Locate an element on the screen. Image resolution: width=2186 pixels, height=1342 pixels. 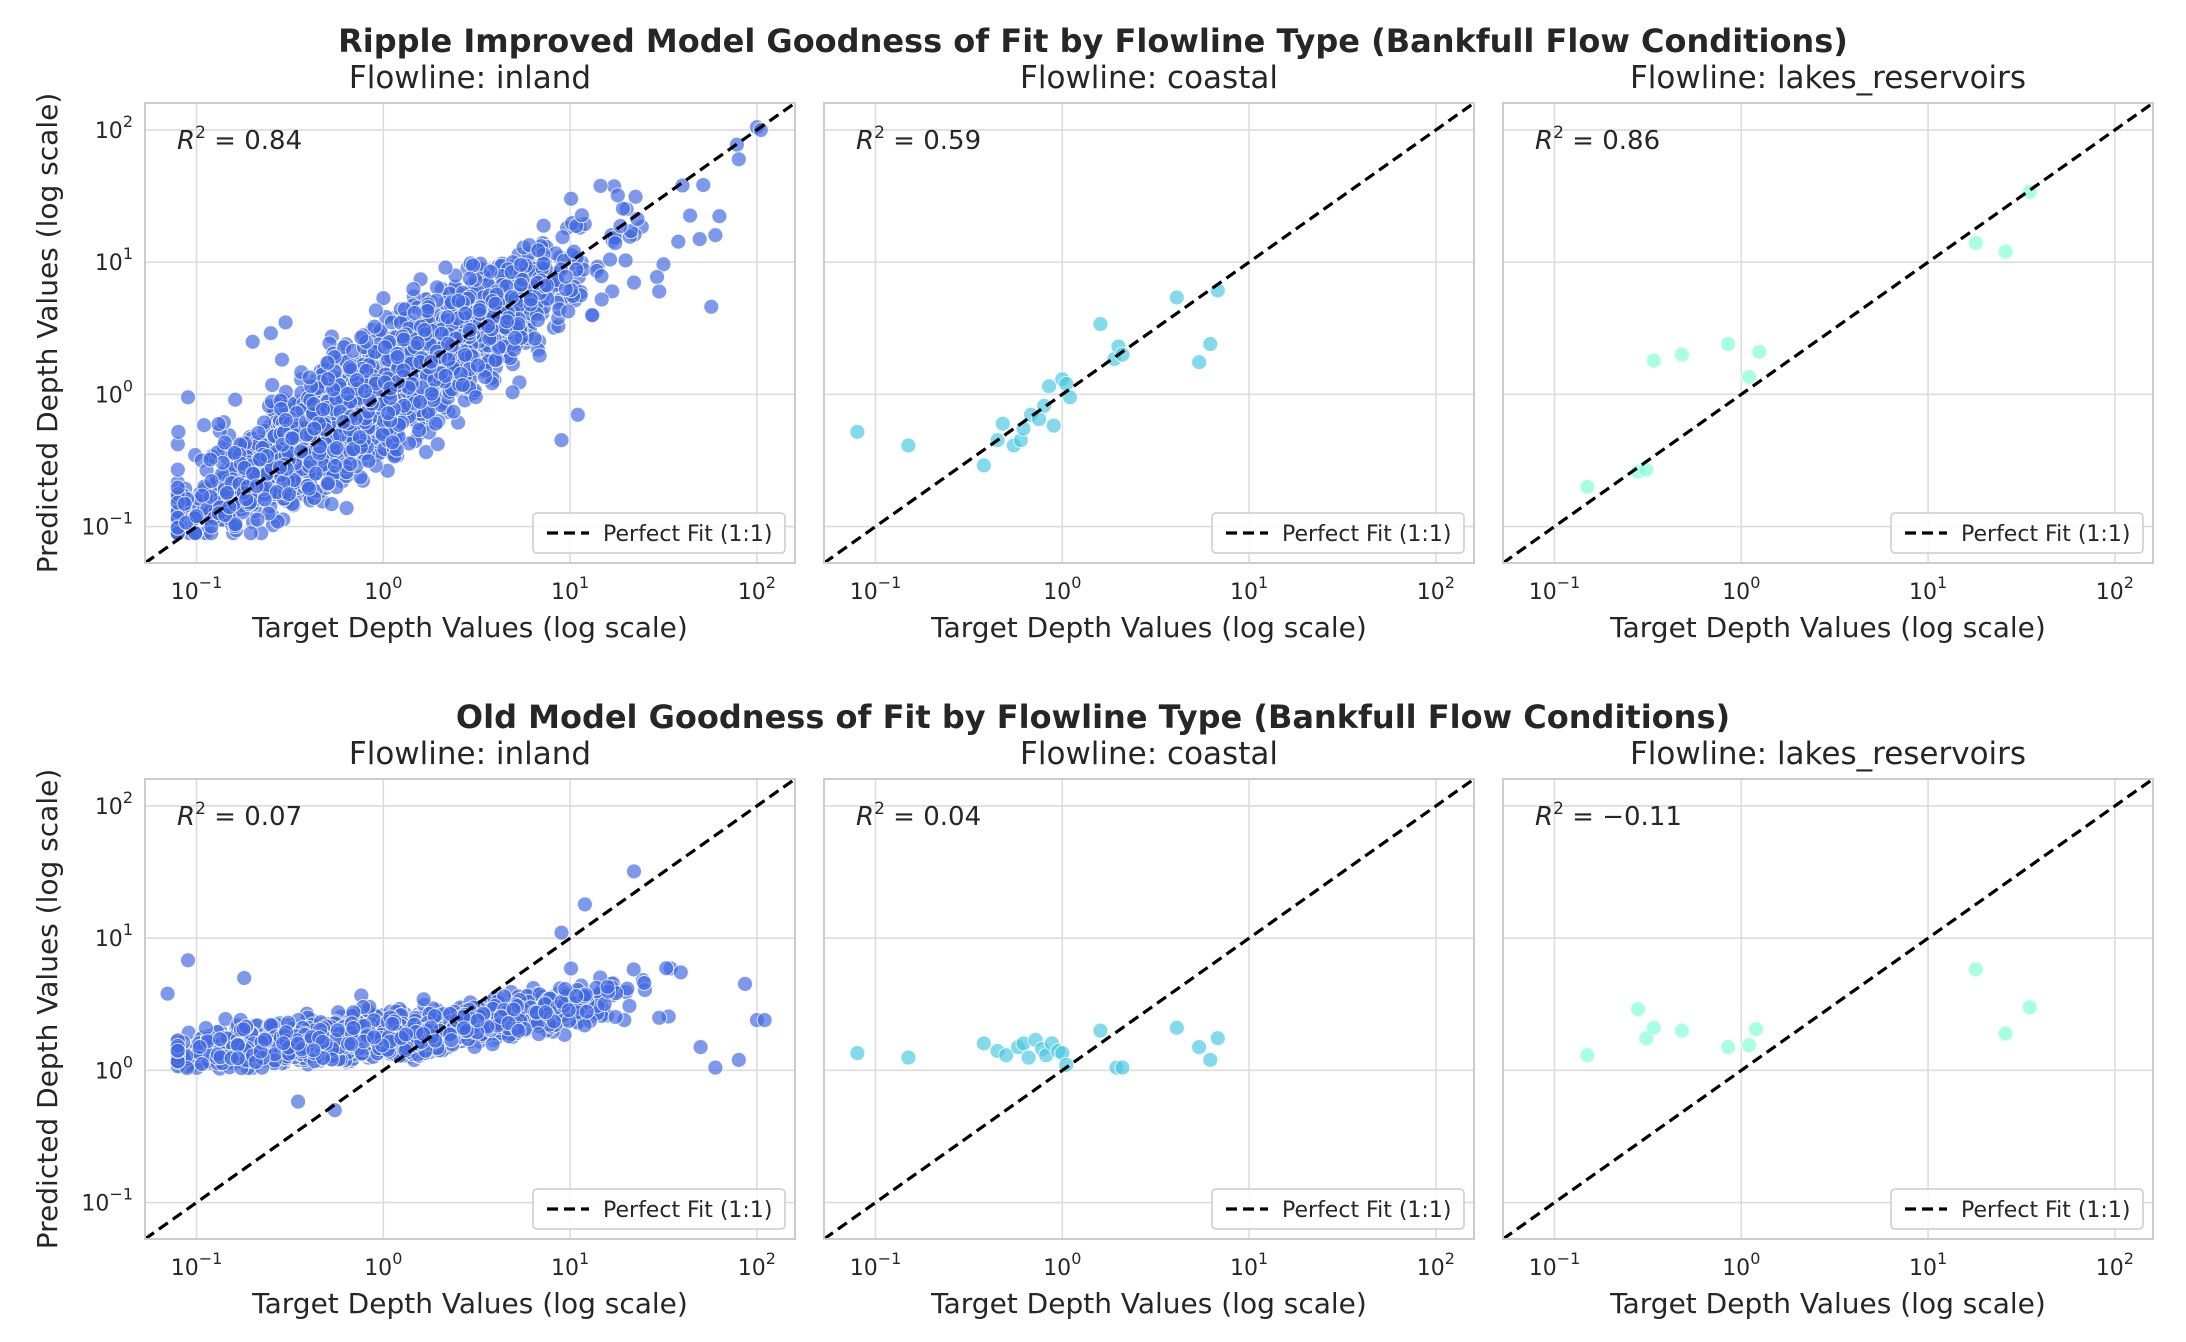
r-squared-annotation: R2 = 0.86 is located at coordinates (1597, 139).